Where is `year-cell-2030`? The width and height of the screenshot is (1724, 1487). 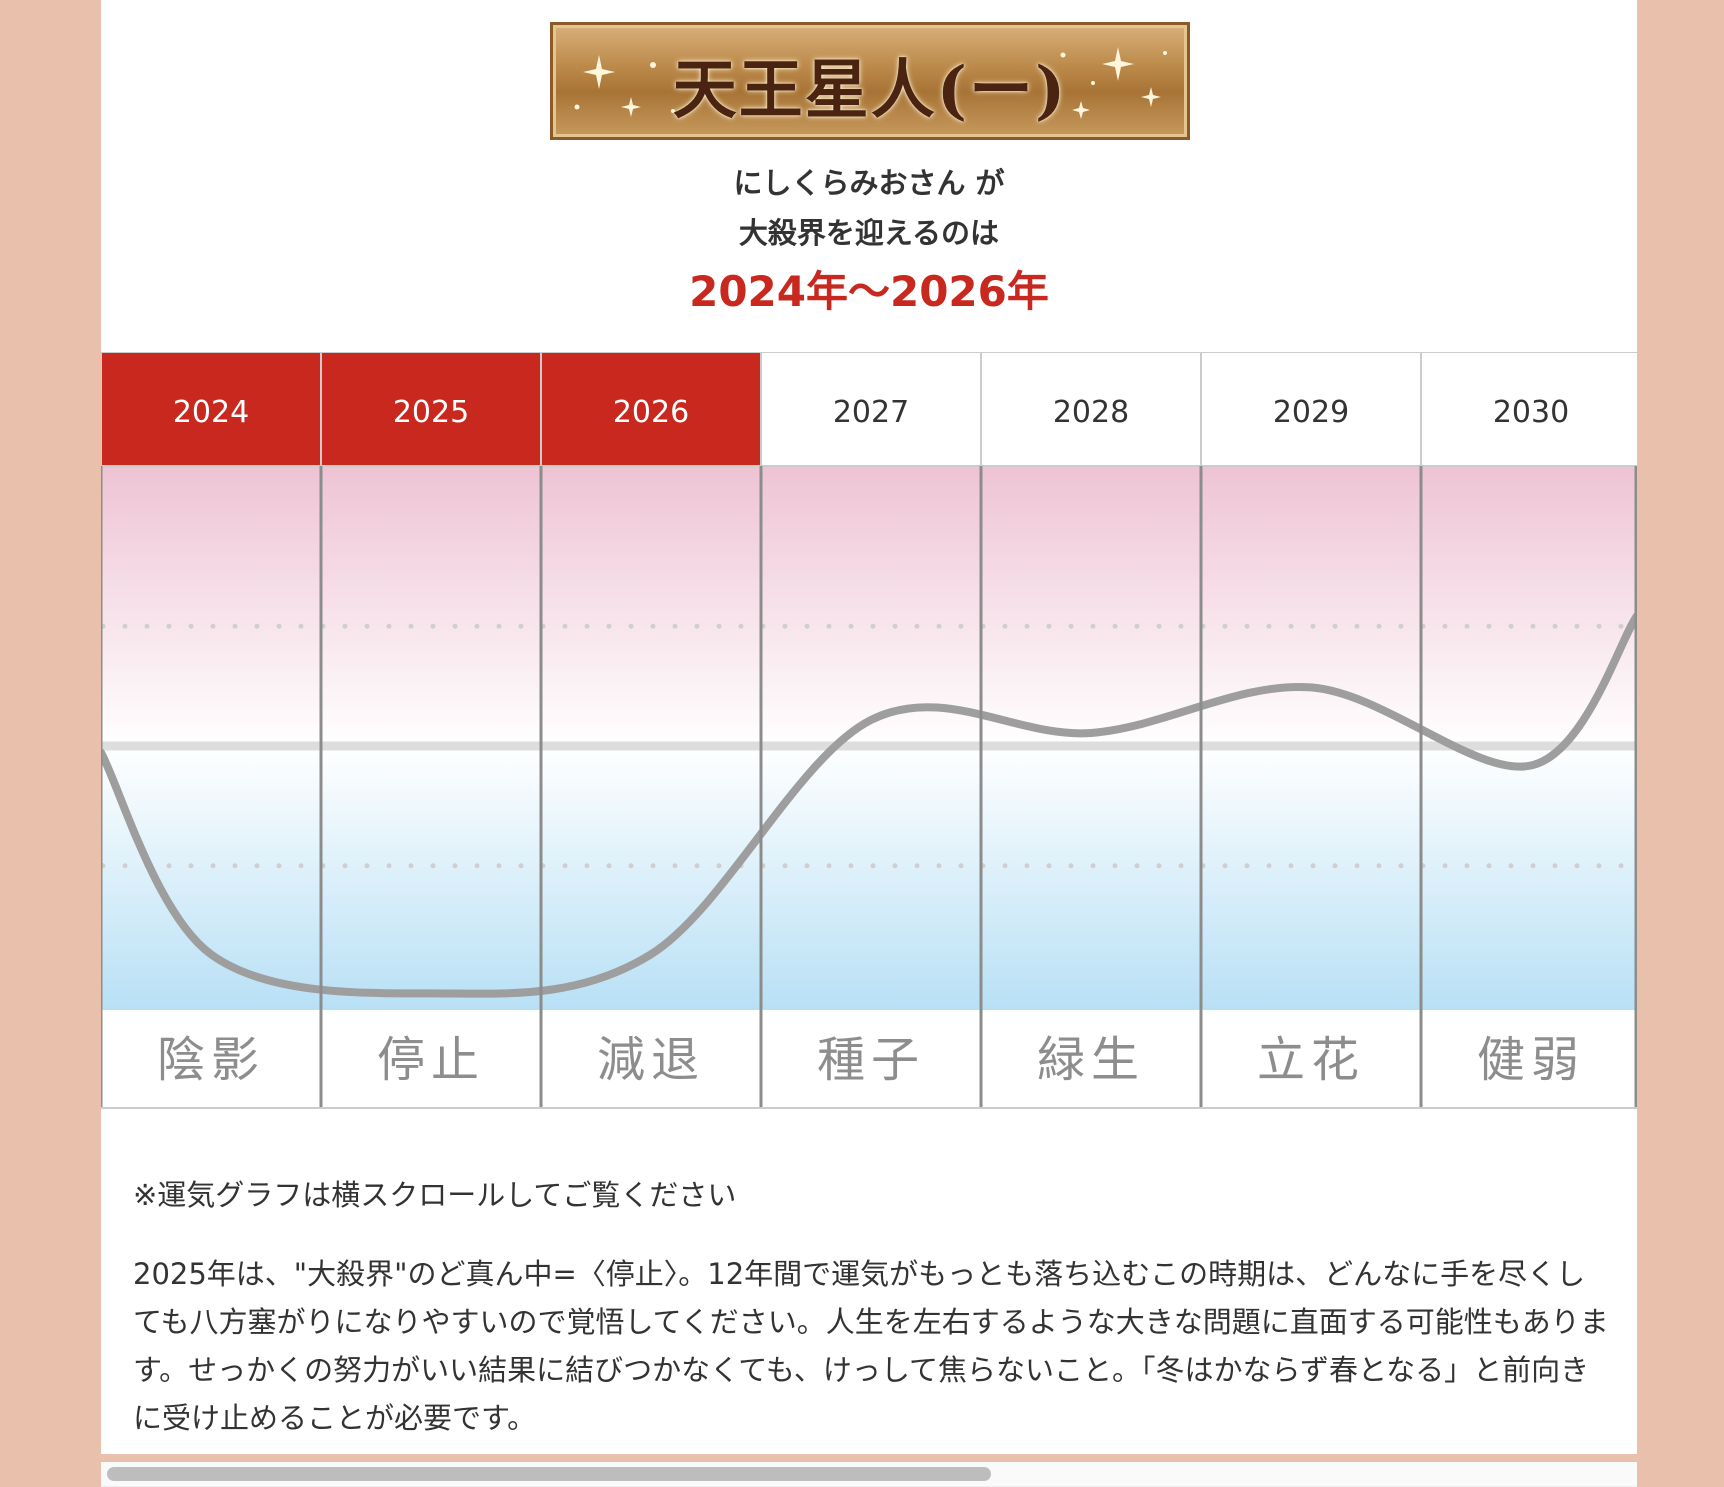
year-cell-2030 is located at coordinates (1528, 409).